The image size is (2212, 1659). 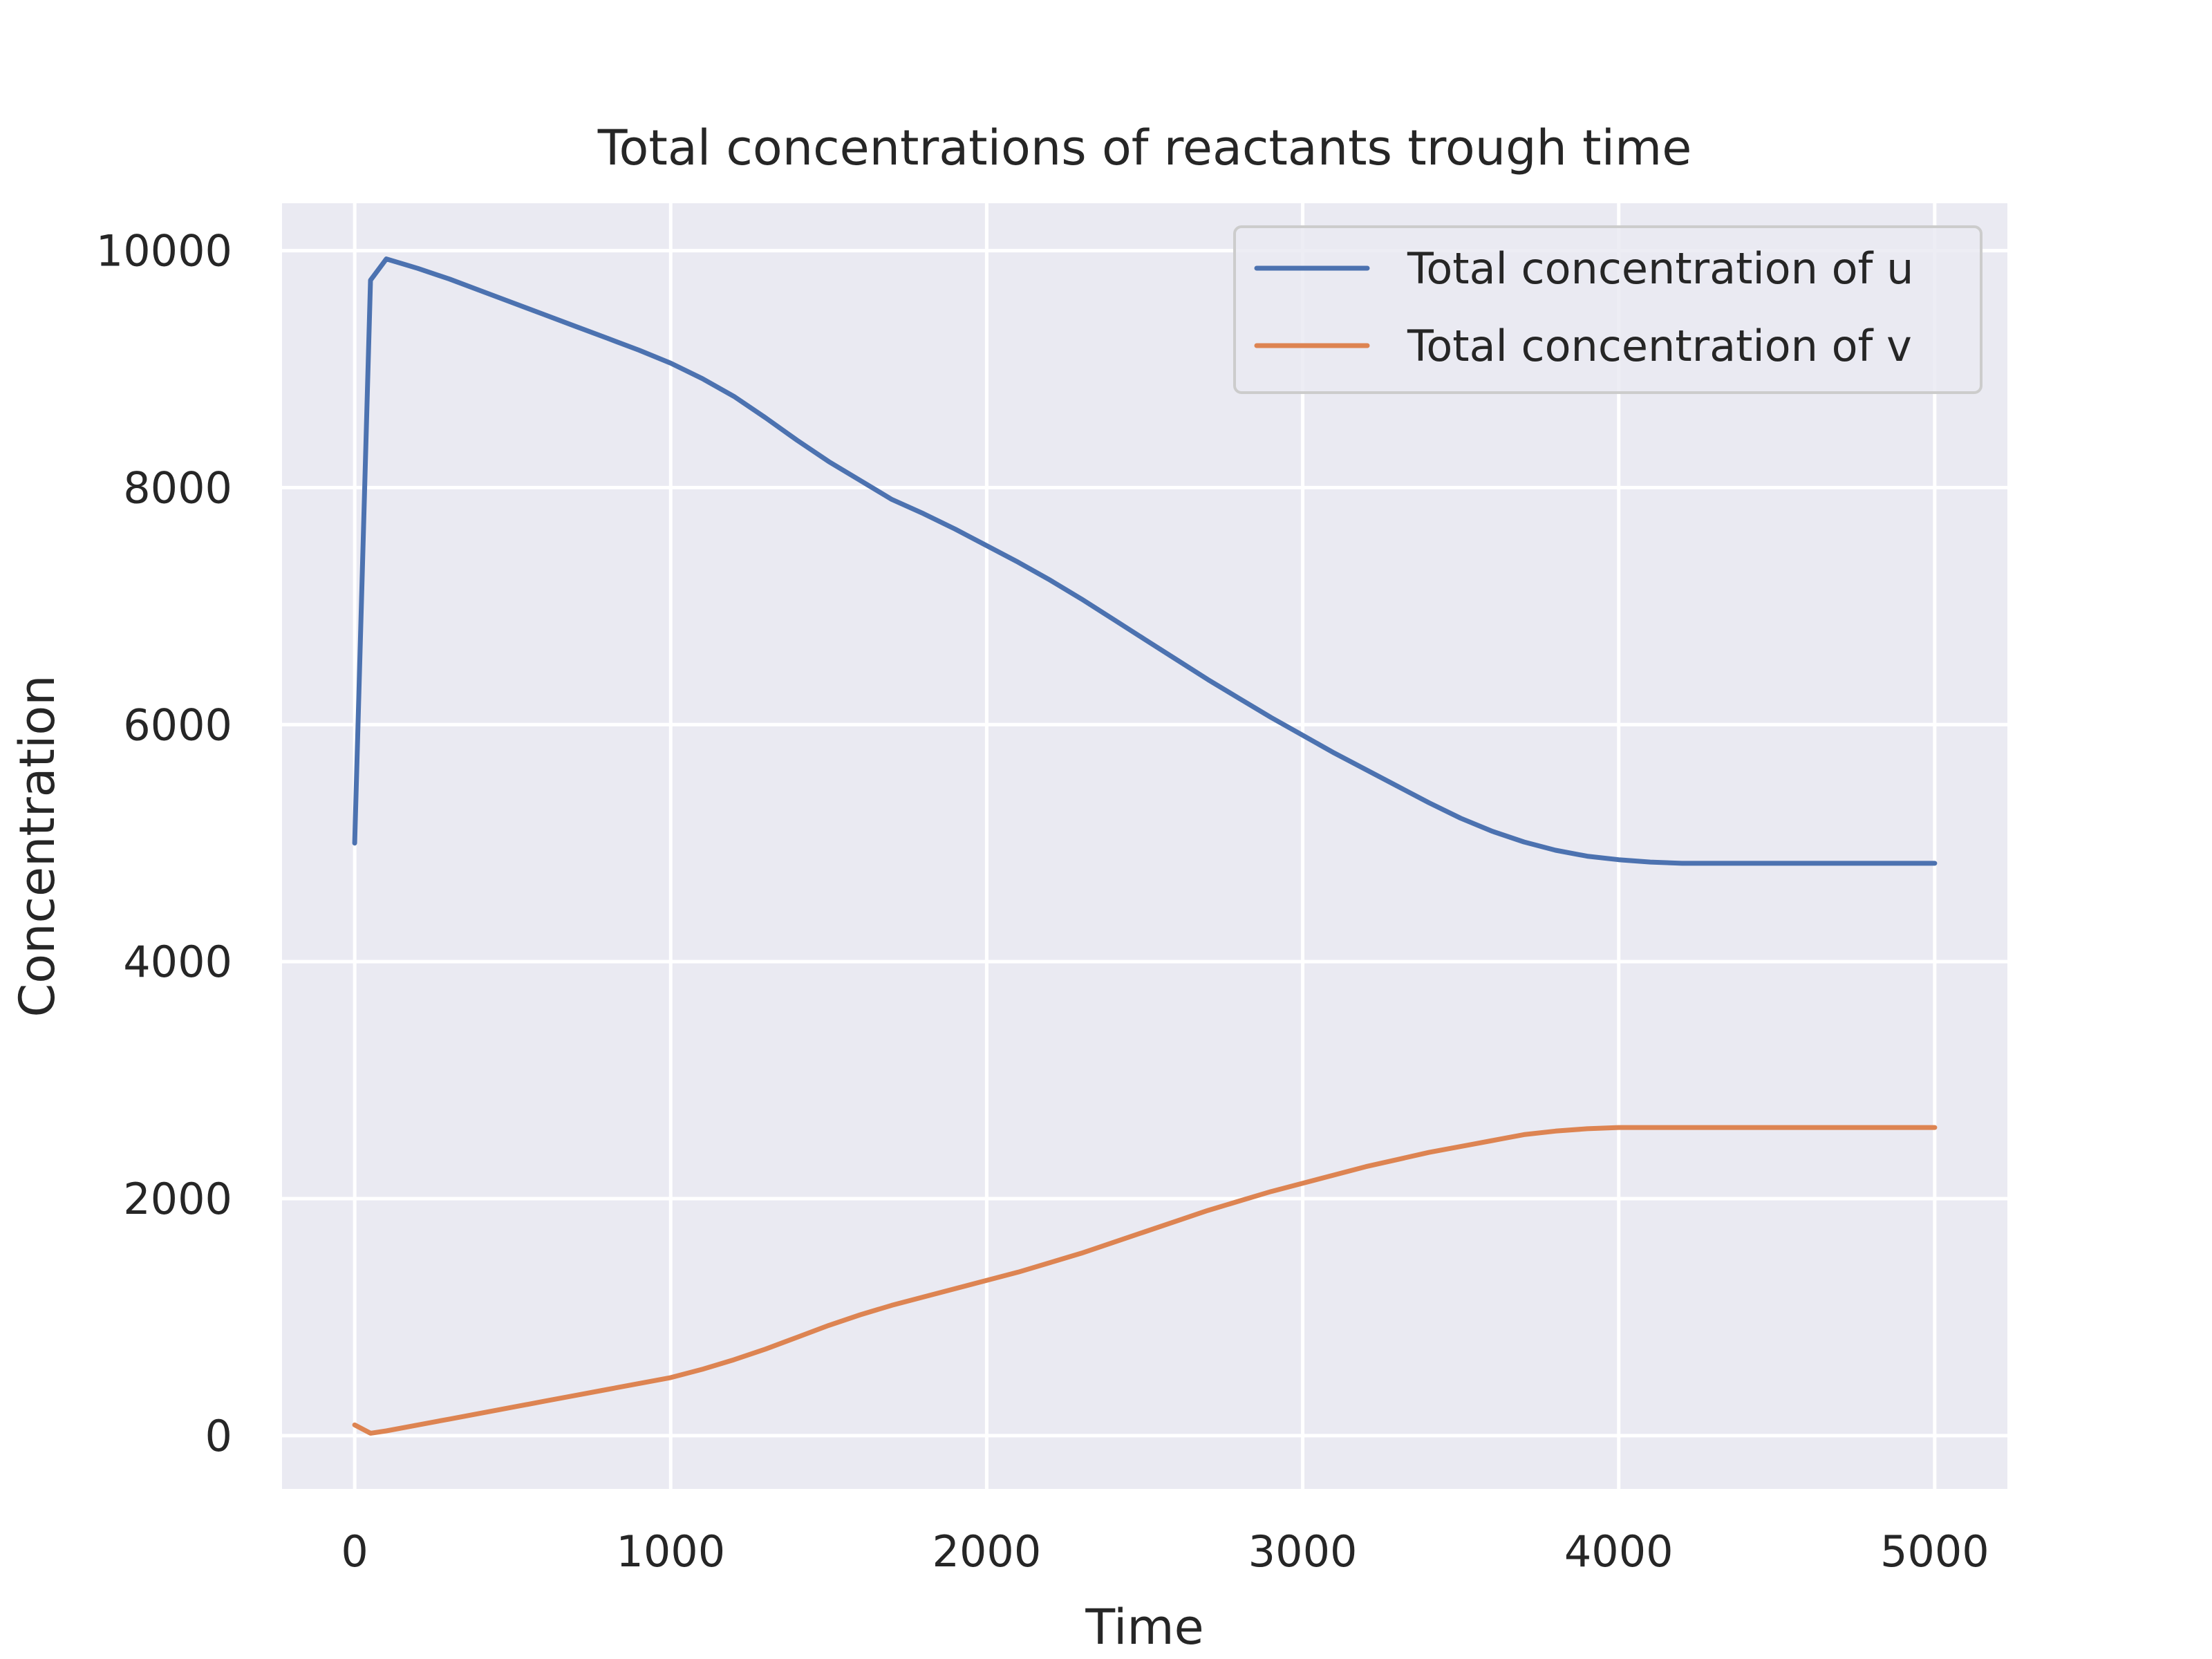 I want to click on y-tick-label: 0, so click(x=218, y=1436).